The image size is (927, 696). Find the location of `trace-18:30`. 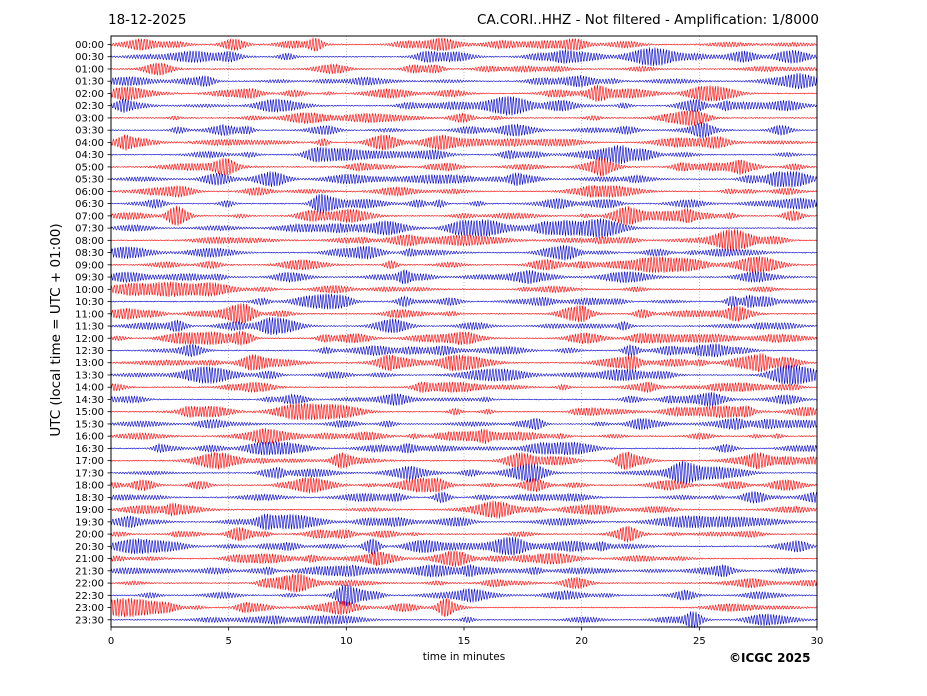

trace-18:30 is located at coordinates (464, 497).